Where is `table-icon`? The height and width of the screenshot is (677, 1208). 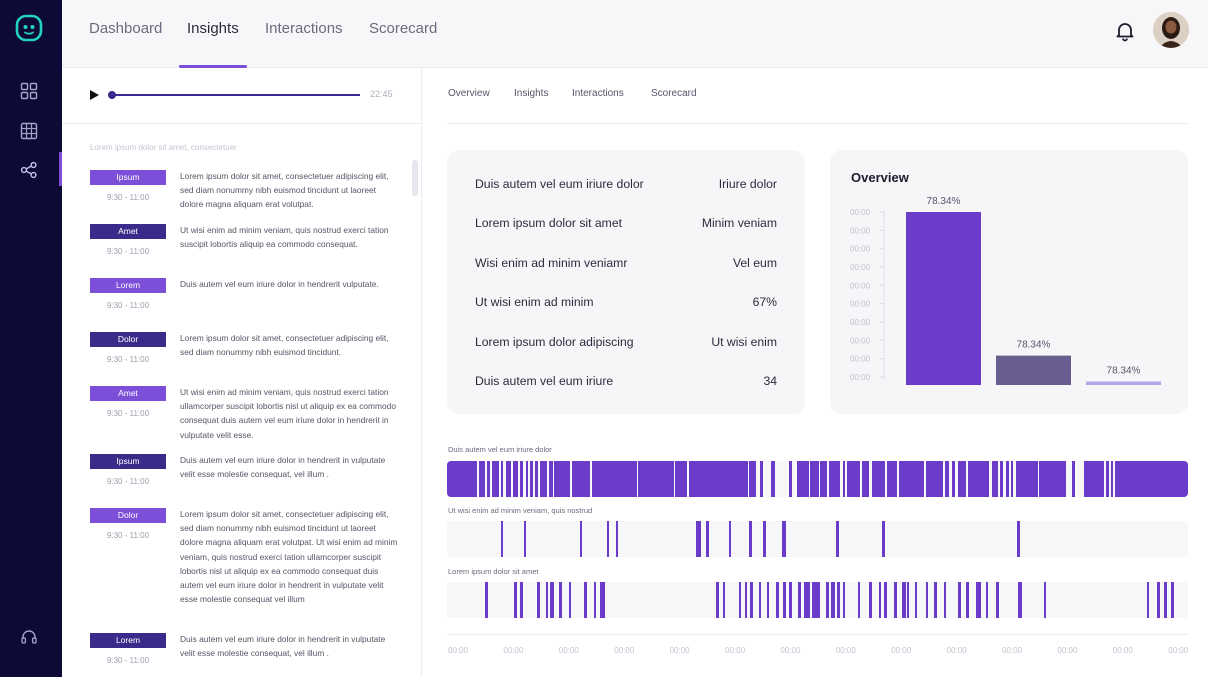
table-icon is located at coordinates (29, 131).